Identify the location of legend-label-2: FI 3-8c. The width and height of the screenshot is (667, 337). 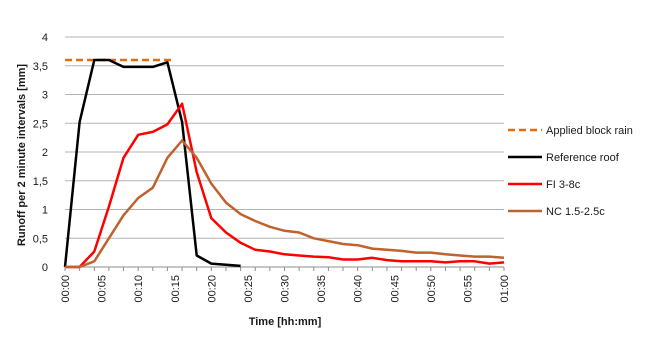
(563, 185).